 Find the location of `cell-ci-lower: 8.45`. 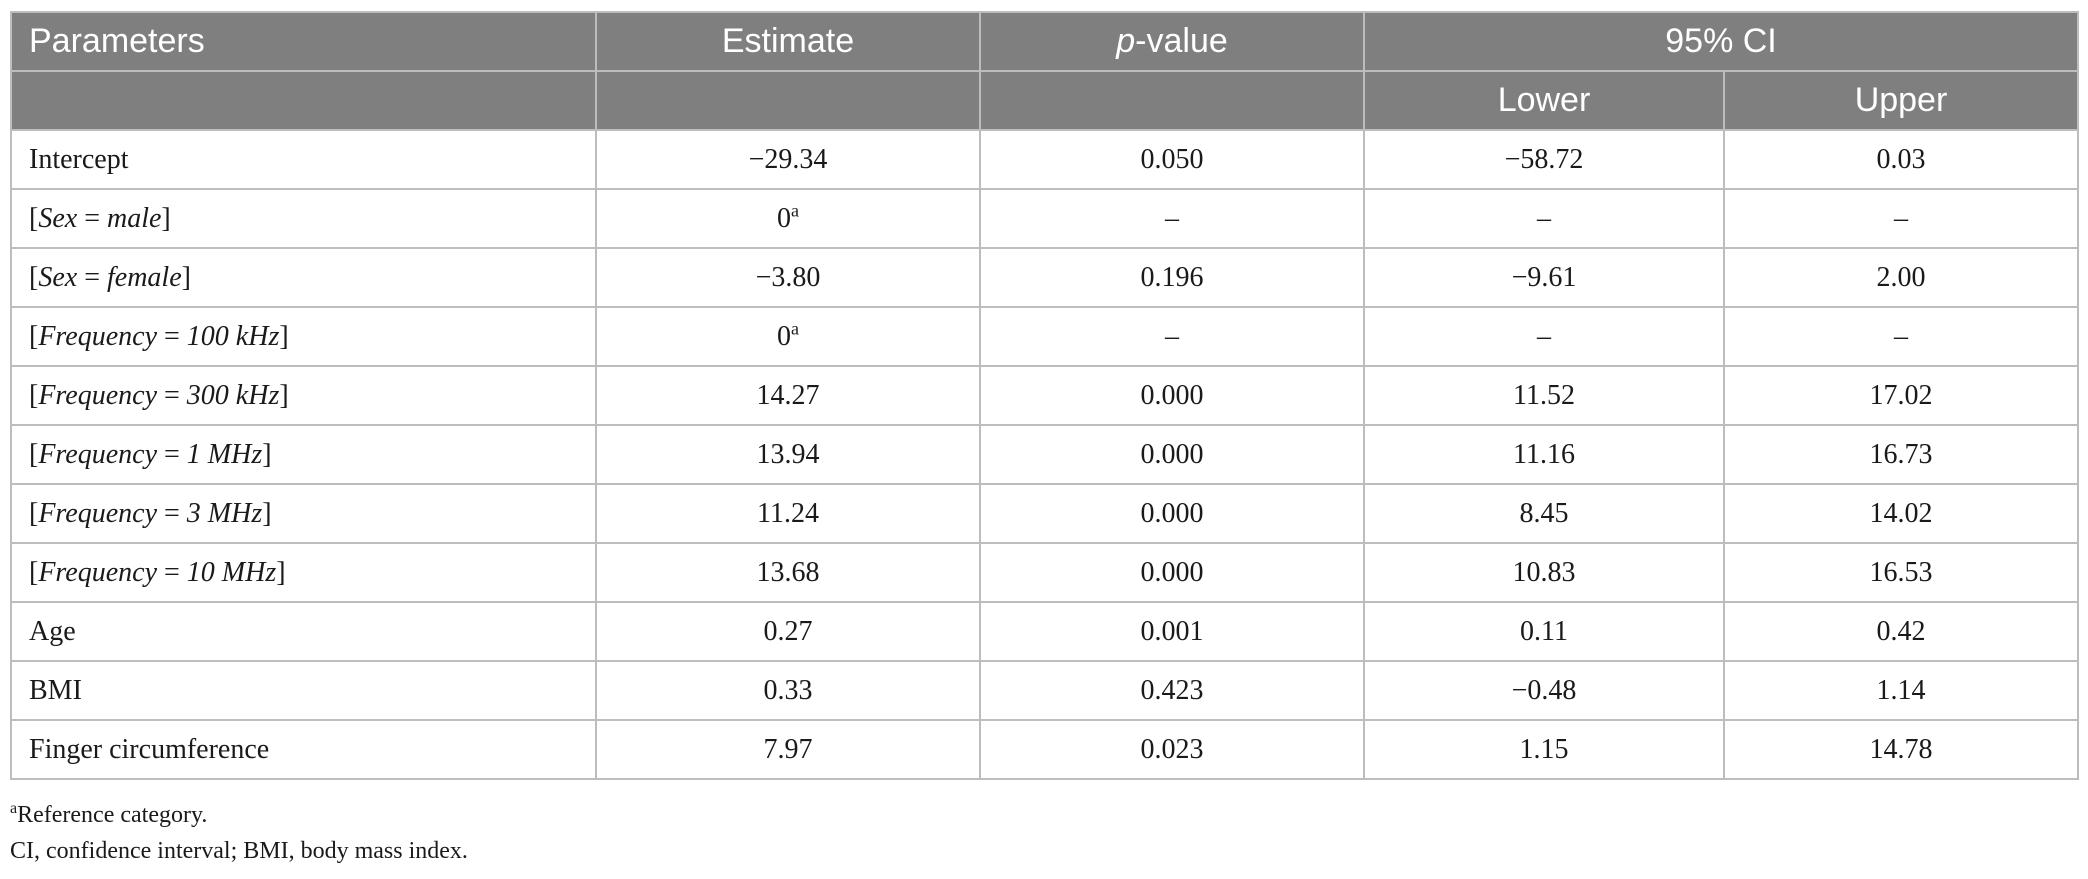

cell-ci-lower: 8.45 is located at coordinates (1544, 513).